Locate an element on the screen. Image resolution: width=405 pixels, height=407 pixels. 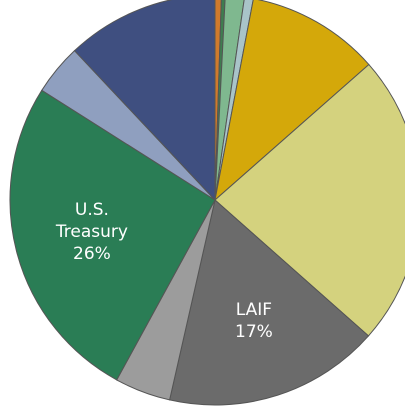
slice-label-line: LAIF is located at coordinates (254, 310).